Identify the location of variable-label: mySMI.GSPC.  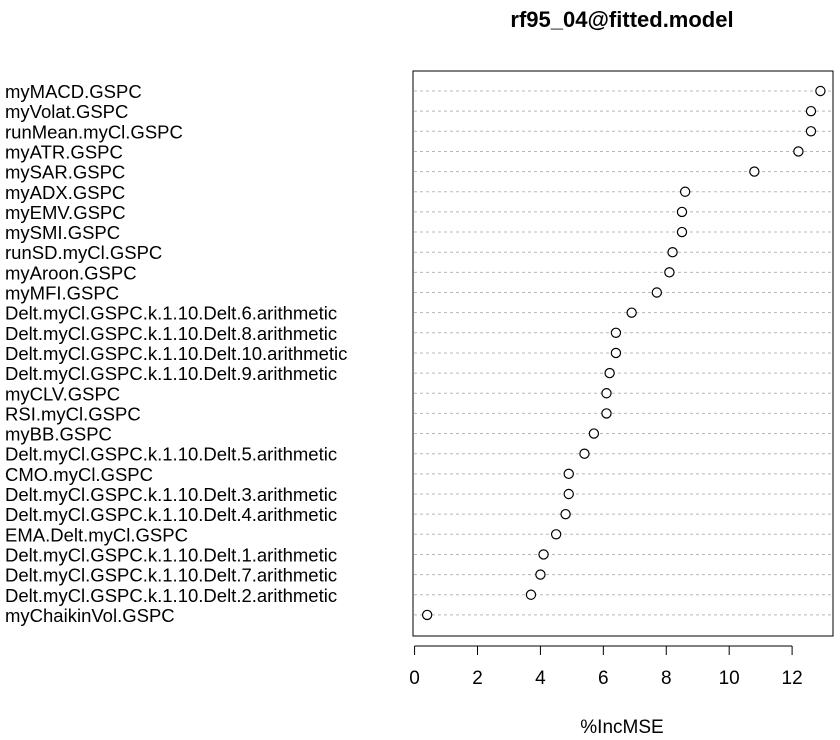
(62, 232).